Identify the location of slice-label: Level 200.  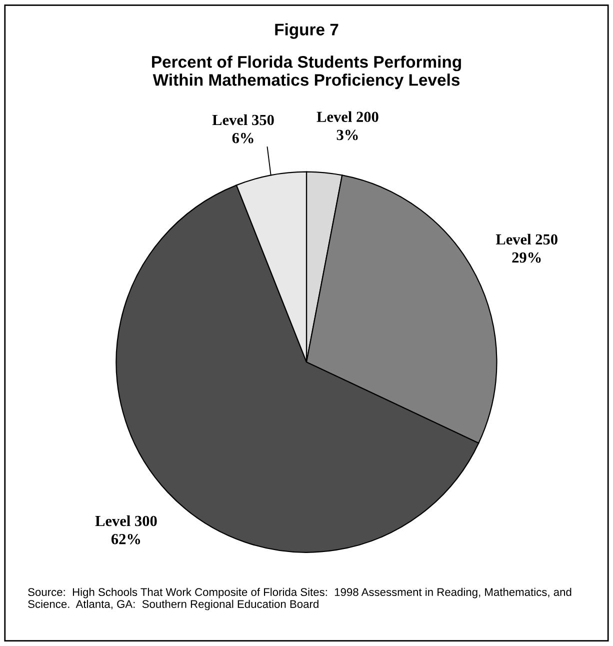
(347, 116).